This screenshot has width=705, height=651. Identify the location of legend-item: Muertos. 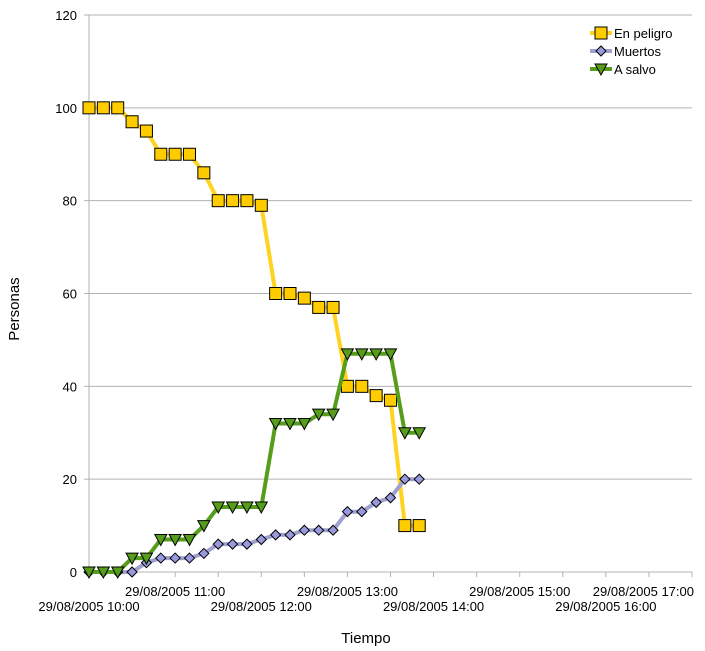
(625, 51).